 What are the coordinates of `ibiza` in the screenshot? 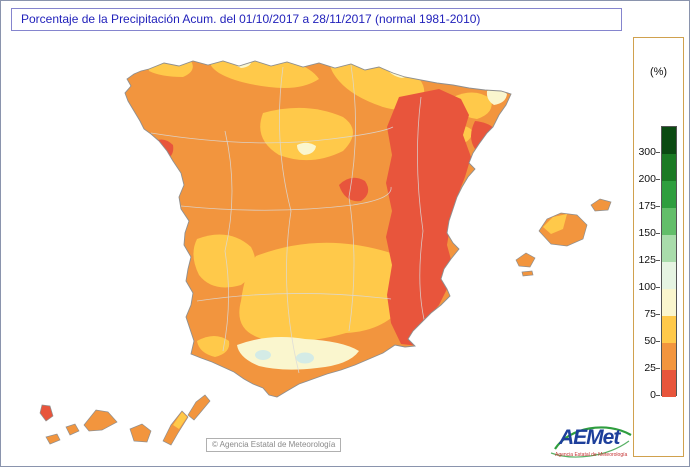 It's located at (525, 260).